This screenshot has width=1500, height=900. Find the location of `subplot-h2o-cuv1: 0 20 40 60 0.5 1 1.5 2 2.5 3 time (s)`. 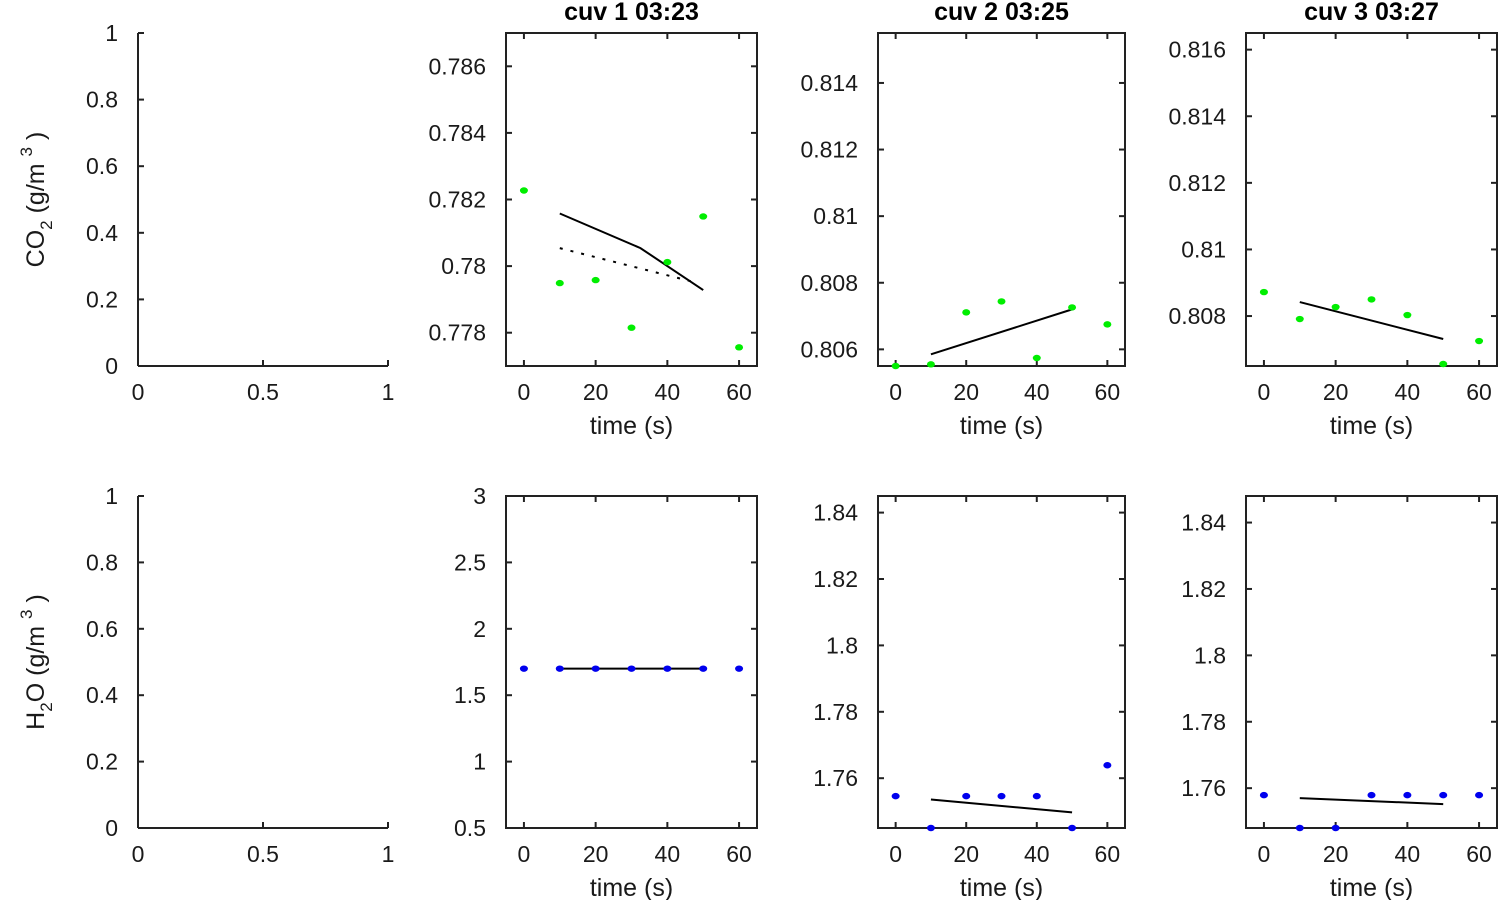

subplot-h2o-cuv1: 0 20 40 60 0.5 1 1.5 2 2.5 3 time (s) is located at coordinates (606, 691).